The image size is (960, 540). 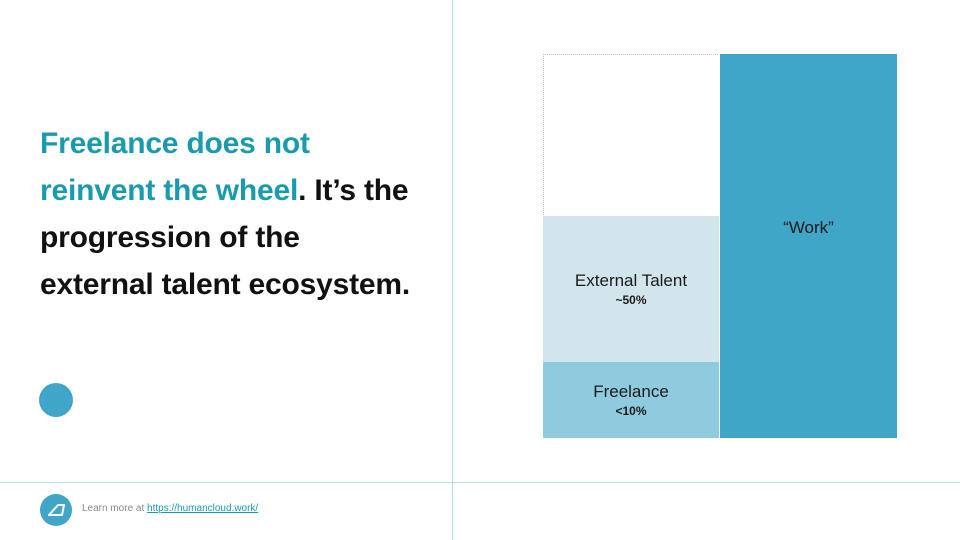 I want to click on footer-prefix: Learn more at, so click(x=115, y=508).